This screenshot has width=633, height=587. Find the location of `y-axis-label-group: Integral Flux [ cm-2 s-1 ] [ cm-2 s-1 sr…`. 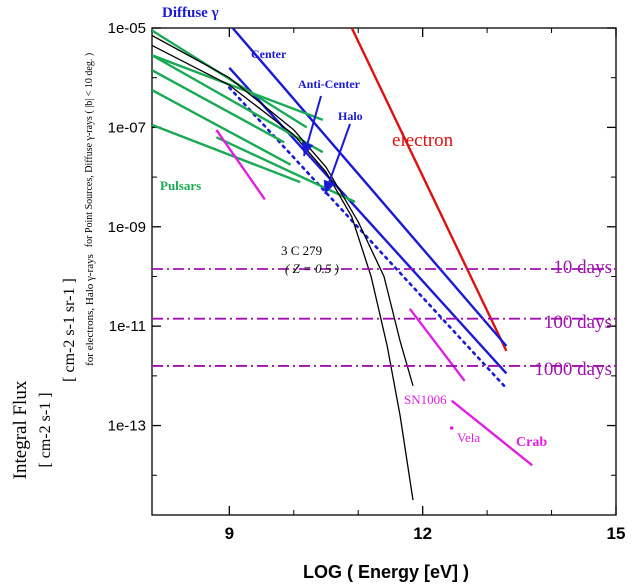

y-axis-label-group: Integral Flux [ cm-2 s-1 ] [ cm-2 s-1 sr… is located at coordinates (53, 266).